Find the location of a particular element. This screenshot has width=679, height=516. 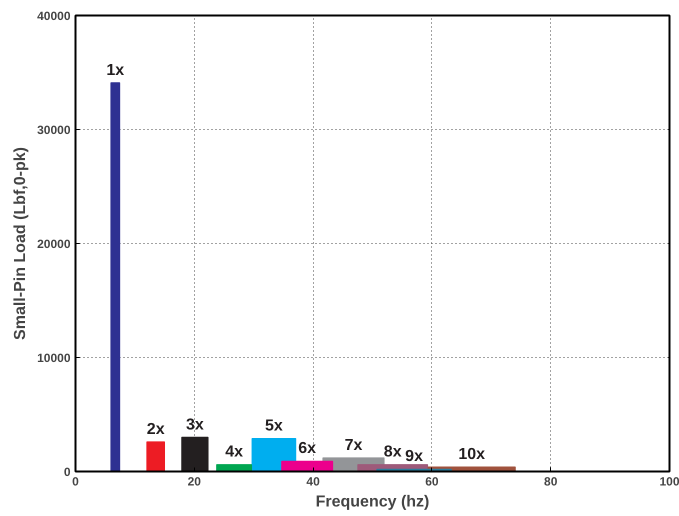

y-tick-label: 10000 is located at coordinates (54, 358).